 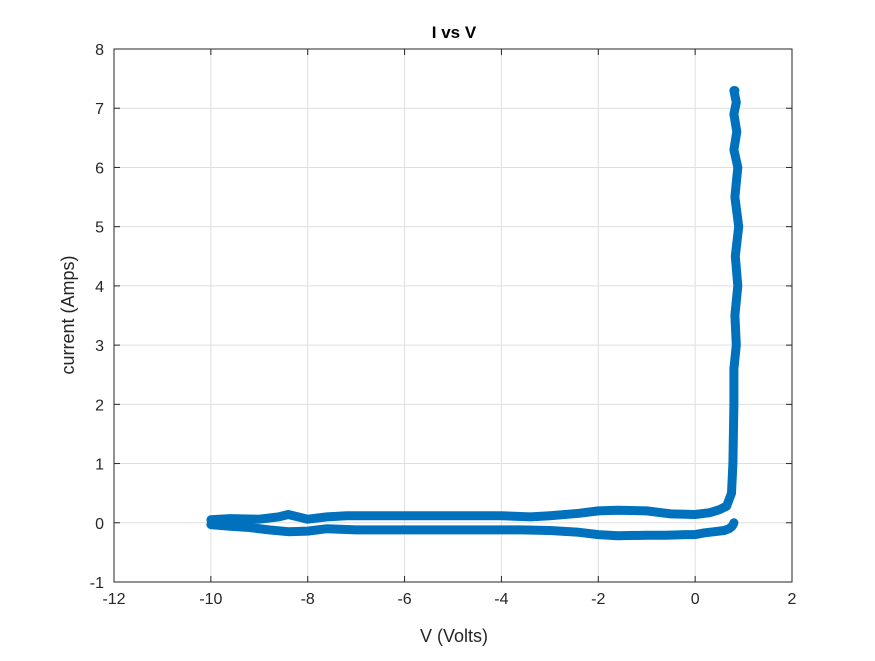 What do you see at coordinates (99, 50) in the screenshot?
I see `y-tick-label: 8` at bounding box center [99, 50].